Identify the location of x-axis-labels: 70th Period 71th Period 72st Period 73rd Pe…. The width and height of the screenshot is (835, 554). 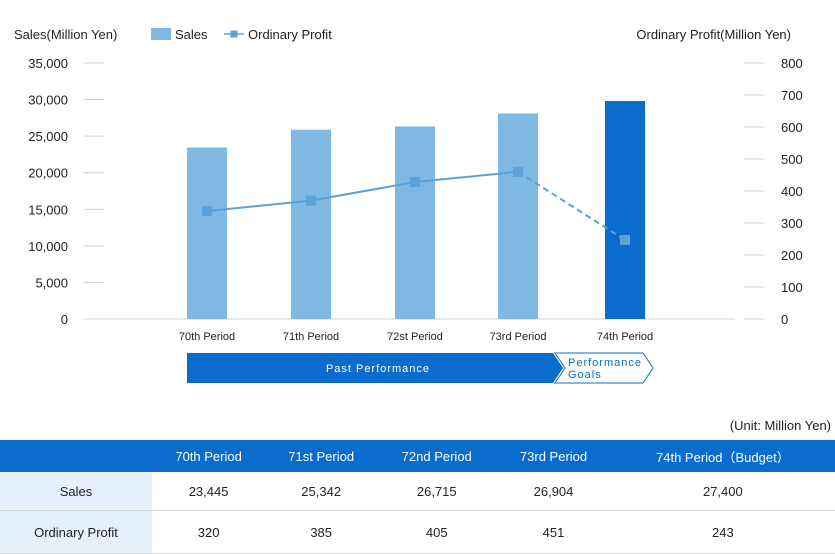
(416, 337).